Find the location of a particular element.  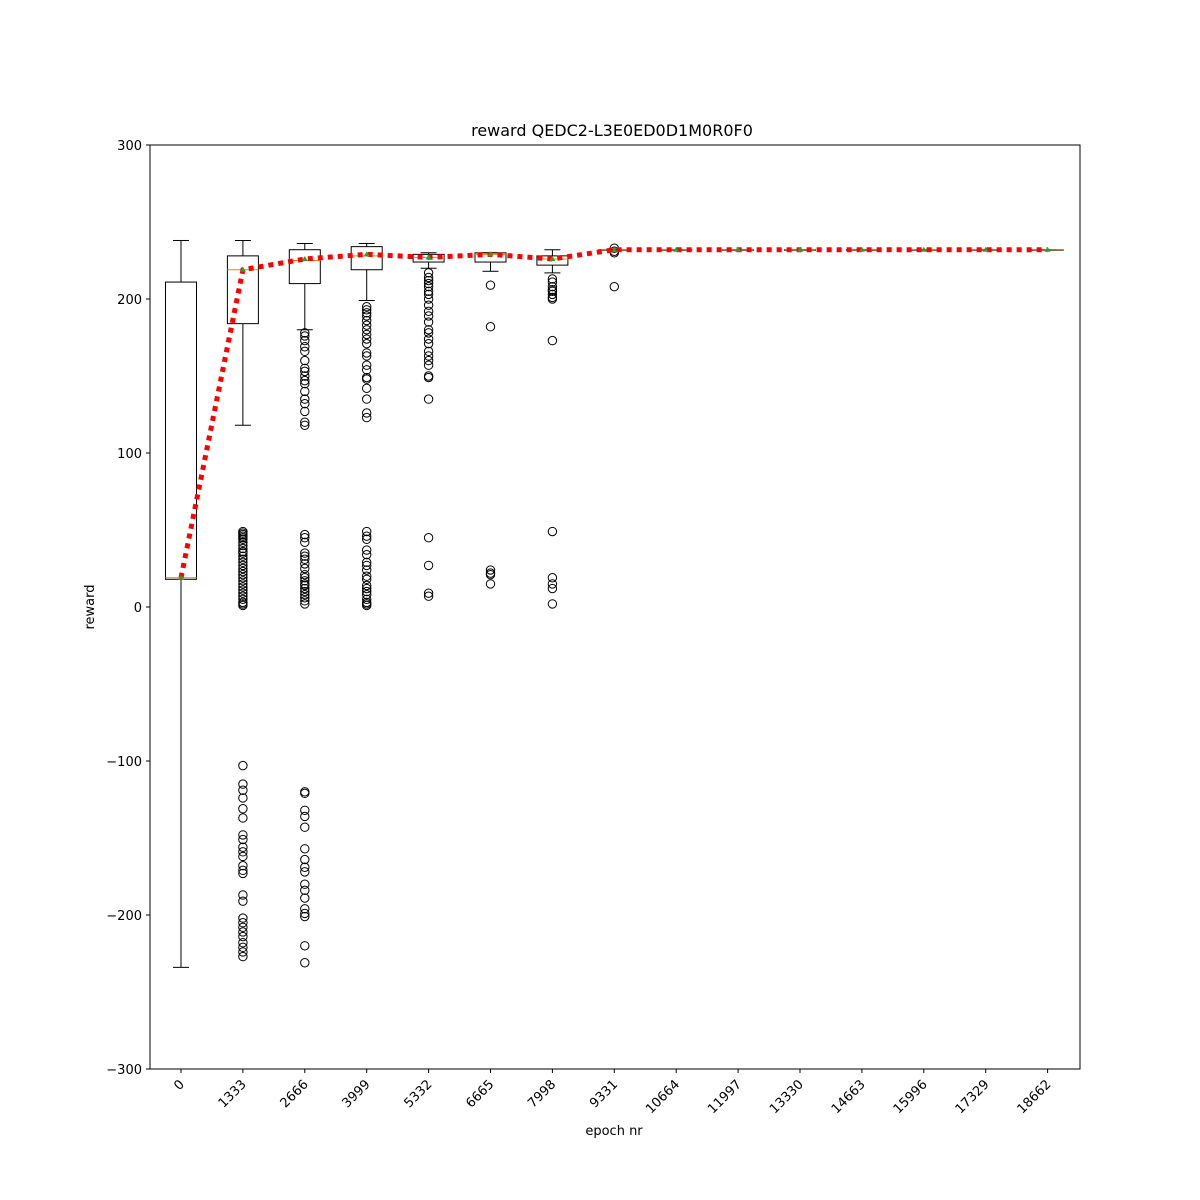

x-tick-label: 9331 is located at coordinates (604, 1094).